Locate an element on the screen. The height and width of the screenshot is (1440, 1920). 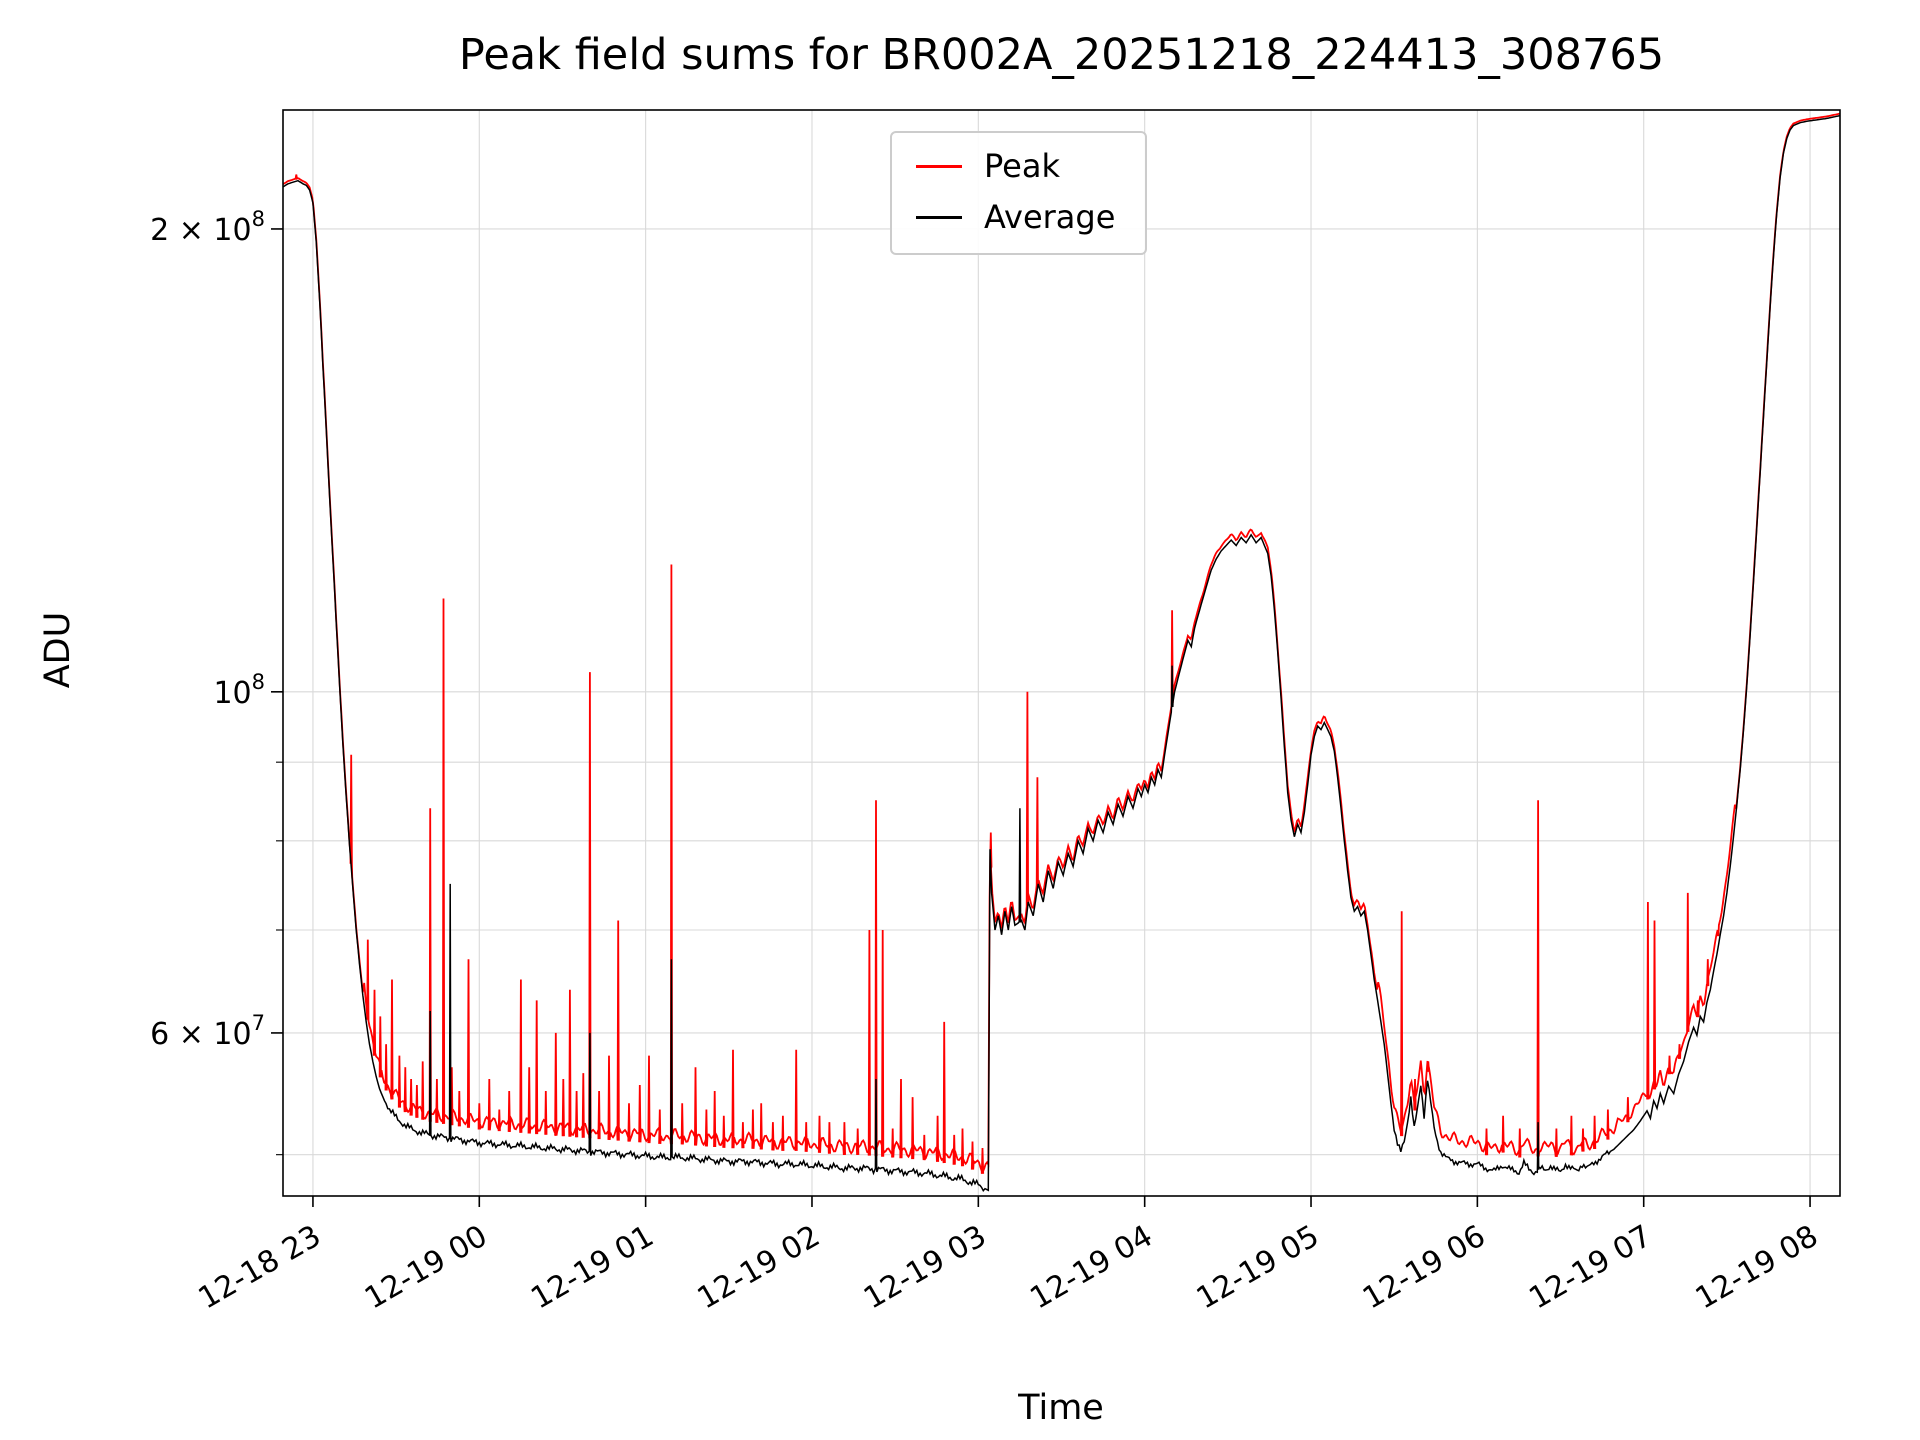
x-tick-label: 12-19 07 is located at coordinates (1590, 1268).